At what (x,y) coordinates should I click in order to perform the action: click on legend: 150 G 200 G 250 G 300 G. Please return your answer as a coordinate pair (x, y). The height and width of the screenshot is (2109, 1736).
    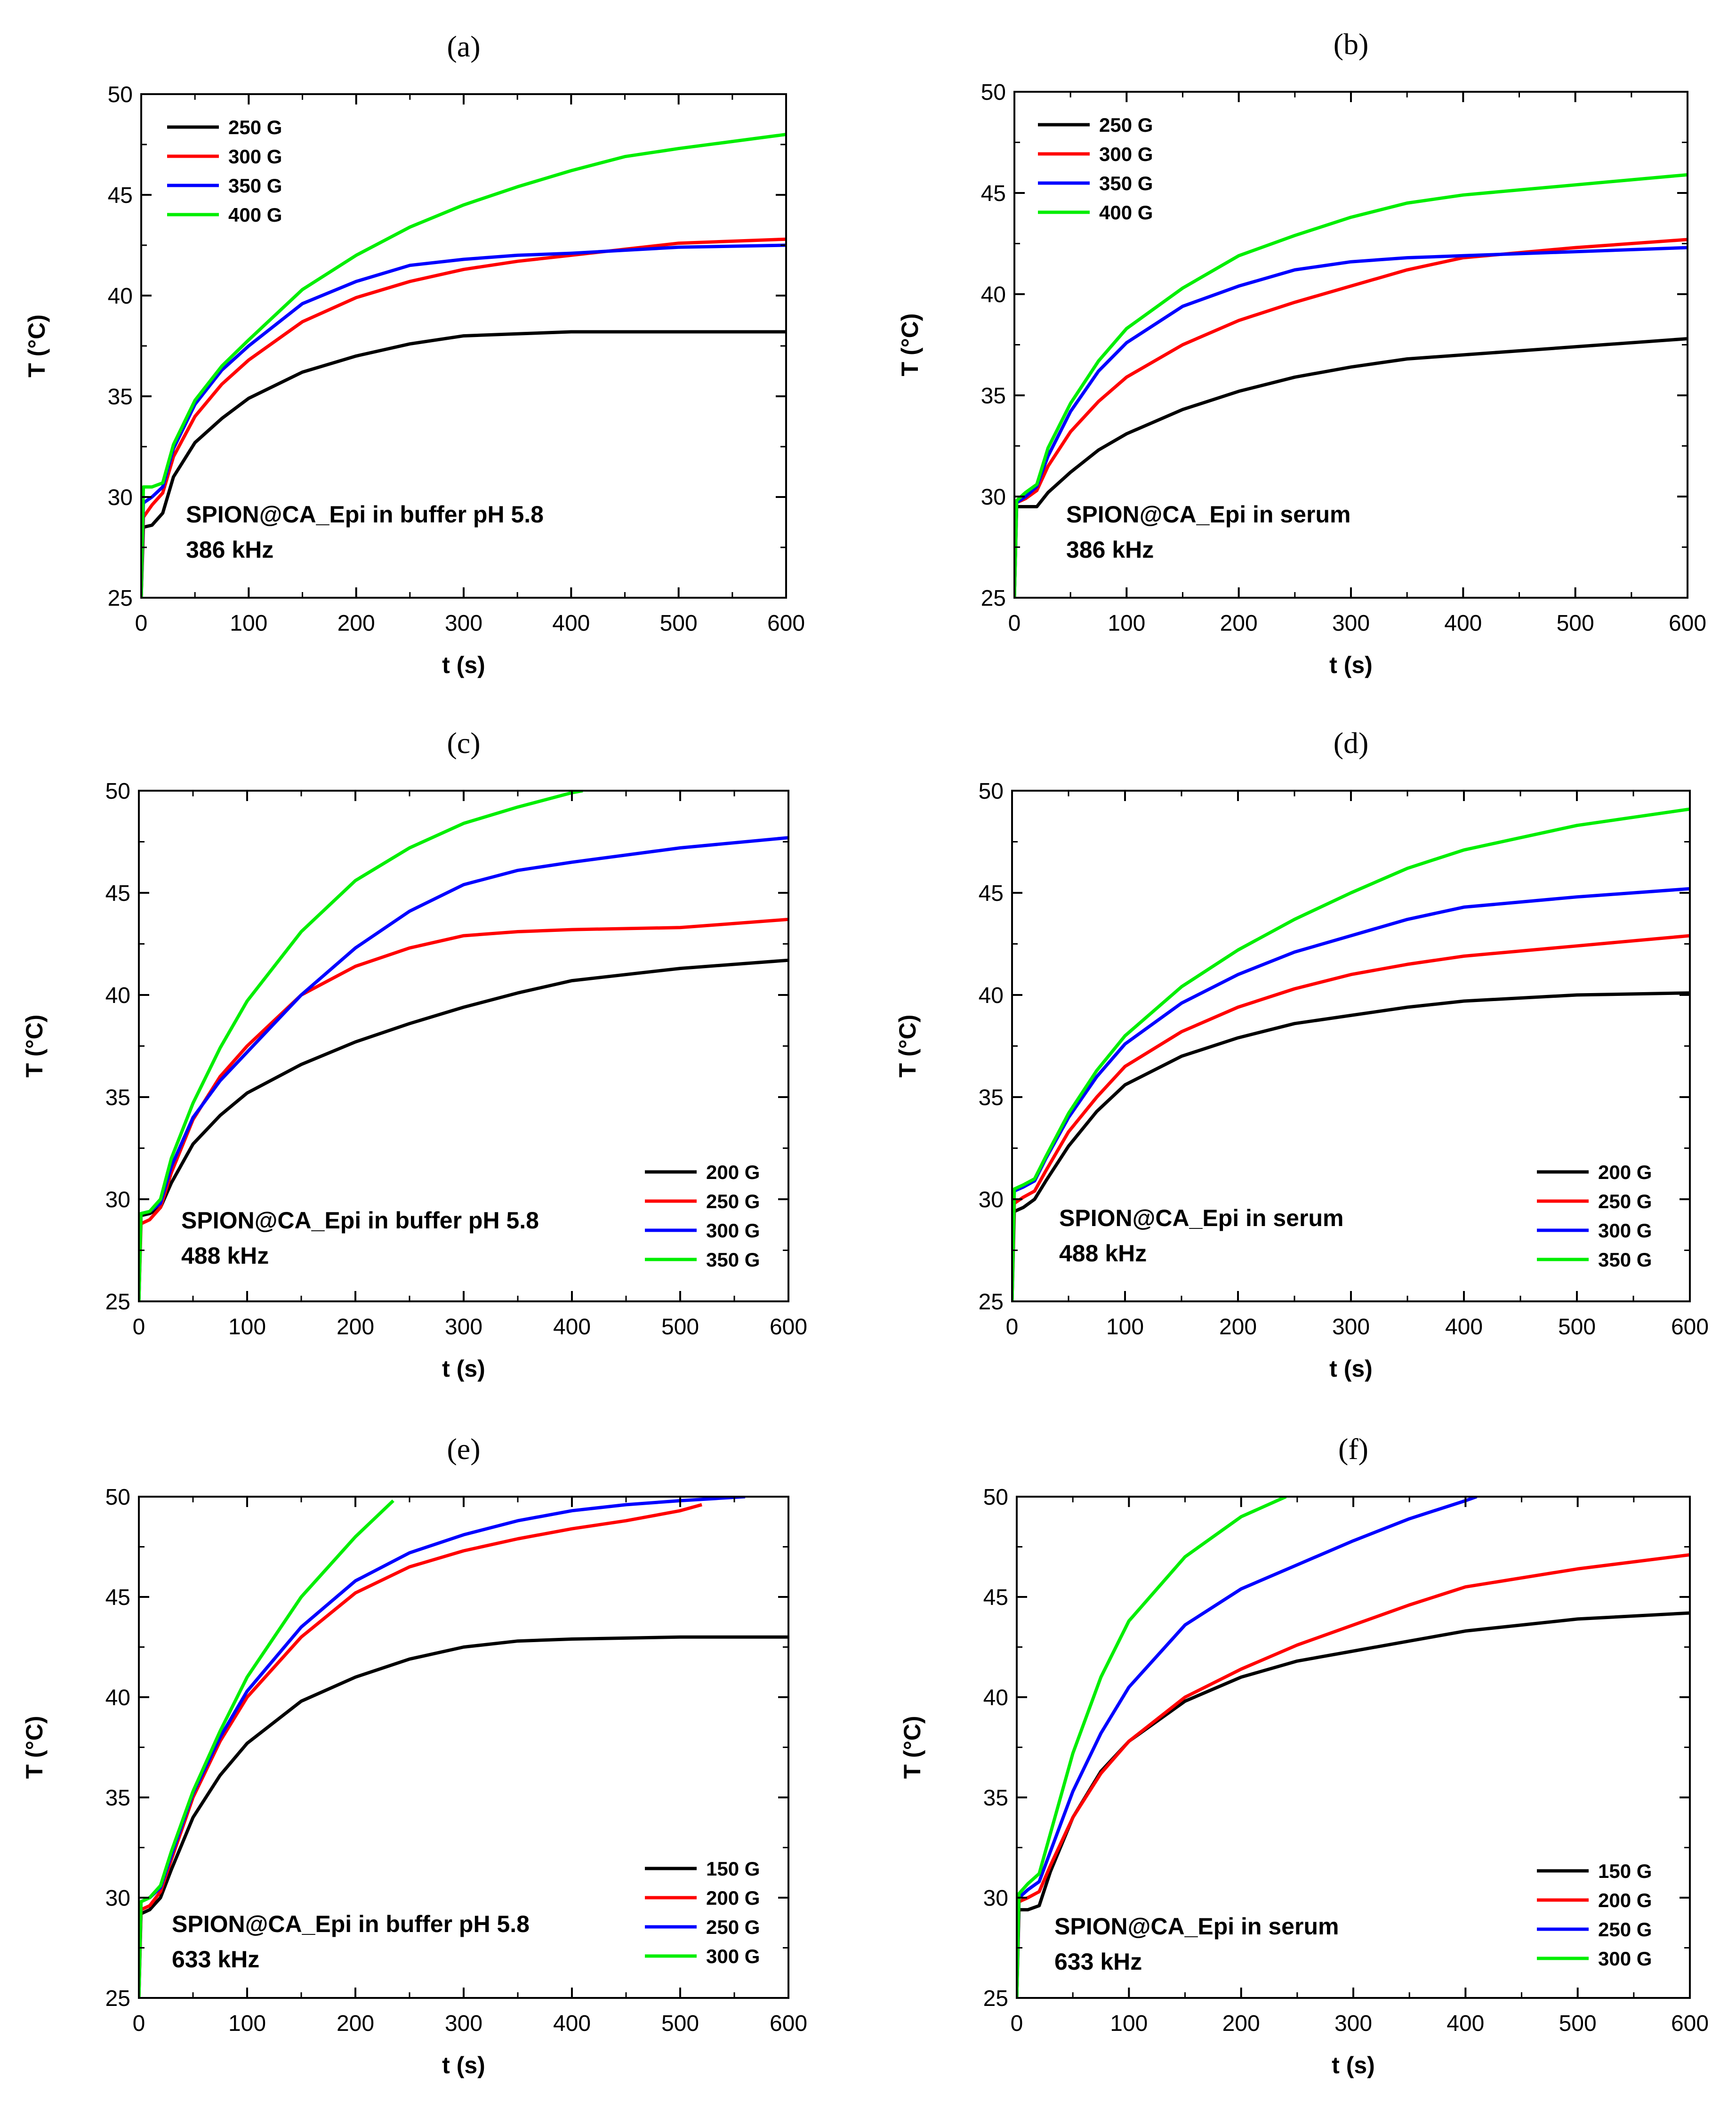
    Looking at the image, I should click on (703, 1912).